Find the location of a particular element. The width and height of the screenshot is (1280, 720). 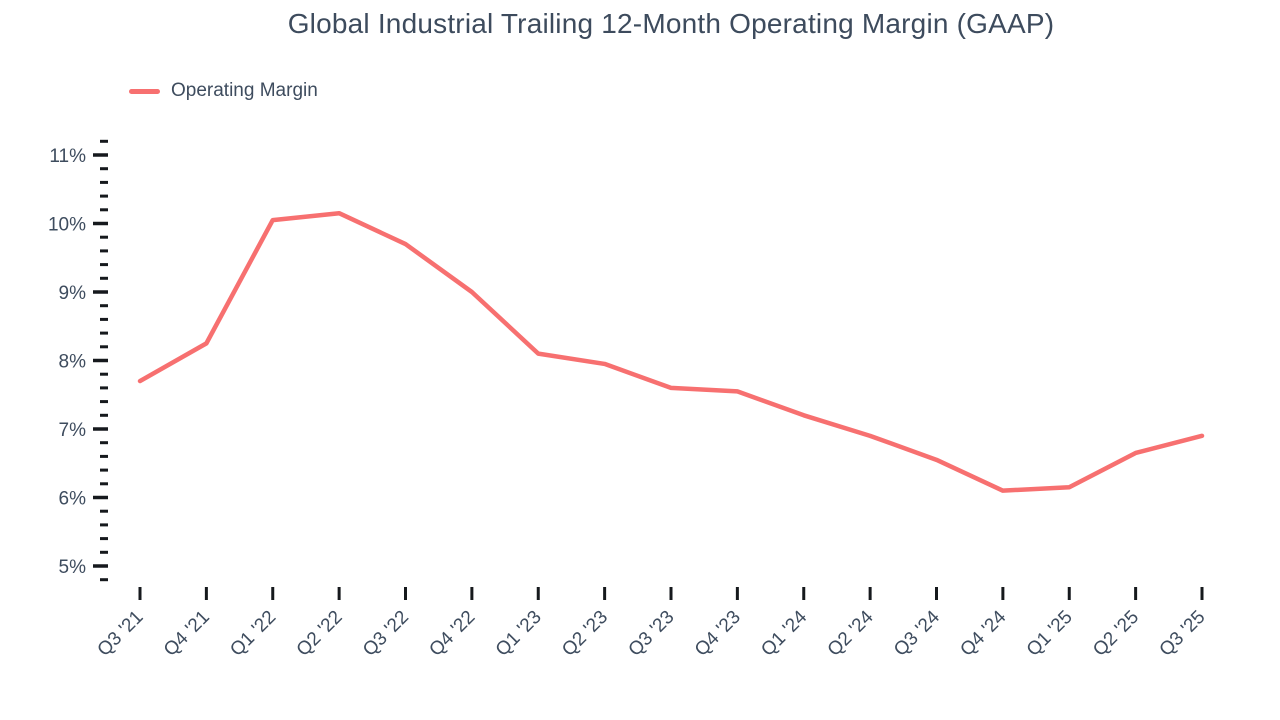

y-axis-tick-label: 6% is located at coordinates (73, 499).